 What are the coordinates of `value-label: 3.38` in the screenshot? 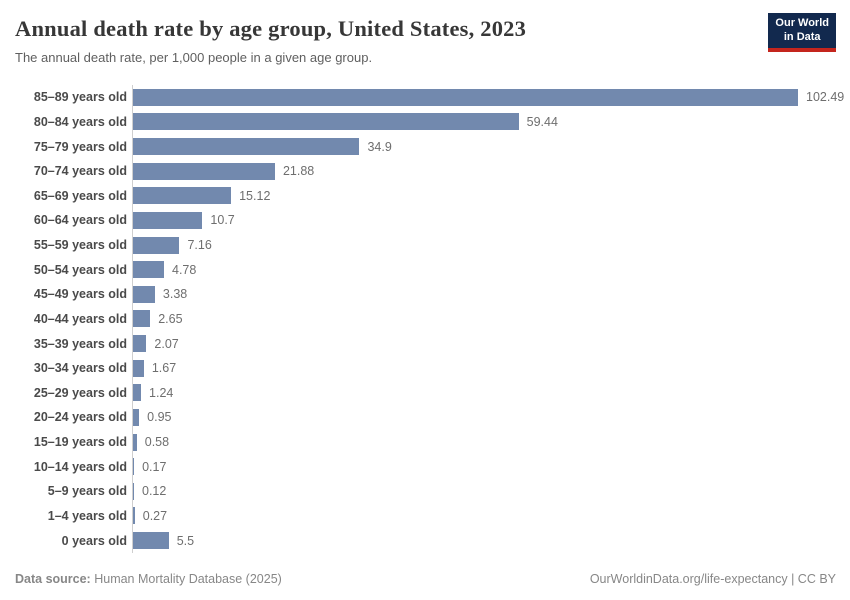 It's located at (175, 294).